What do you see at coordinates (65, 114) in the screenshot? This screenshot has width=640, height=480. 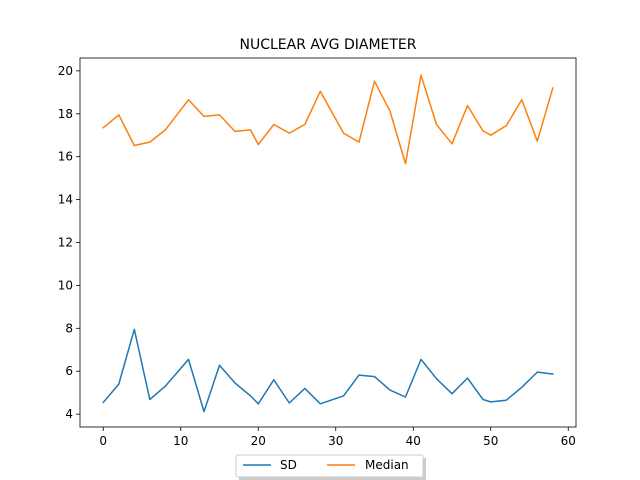 I see `y-tick-label: 18` at bounding box center [65, 114].